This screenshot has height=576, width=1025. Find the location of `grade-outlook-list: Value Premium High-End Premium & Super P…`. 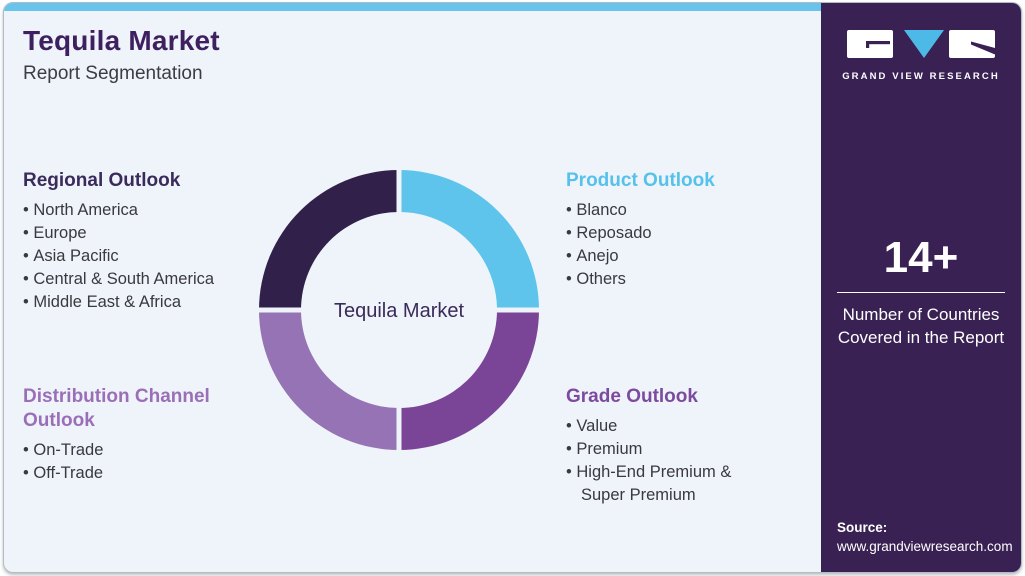

grade-outlook-list: Value Premium High-End Premium & Super P… is located at coordinates (655, 461).